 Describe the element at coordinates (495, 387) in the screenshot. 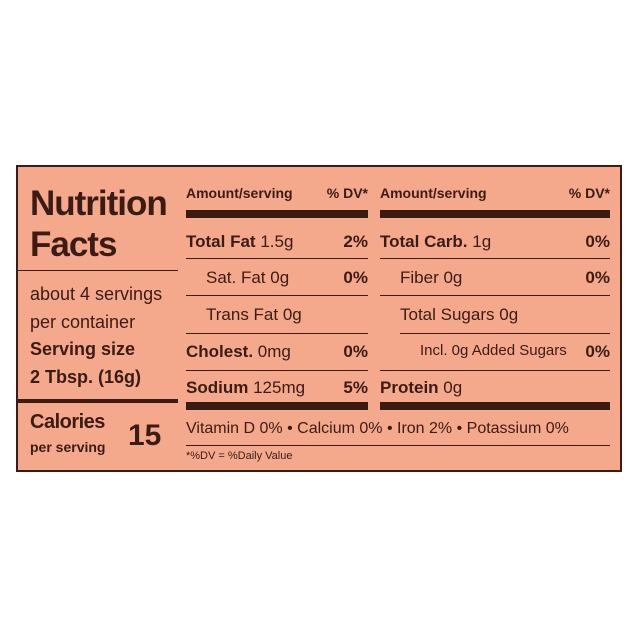

I see `row: Protein 0g` at that location.